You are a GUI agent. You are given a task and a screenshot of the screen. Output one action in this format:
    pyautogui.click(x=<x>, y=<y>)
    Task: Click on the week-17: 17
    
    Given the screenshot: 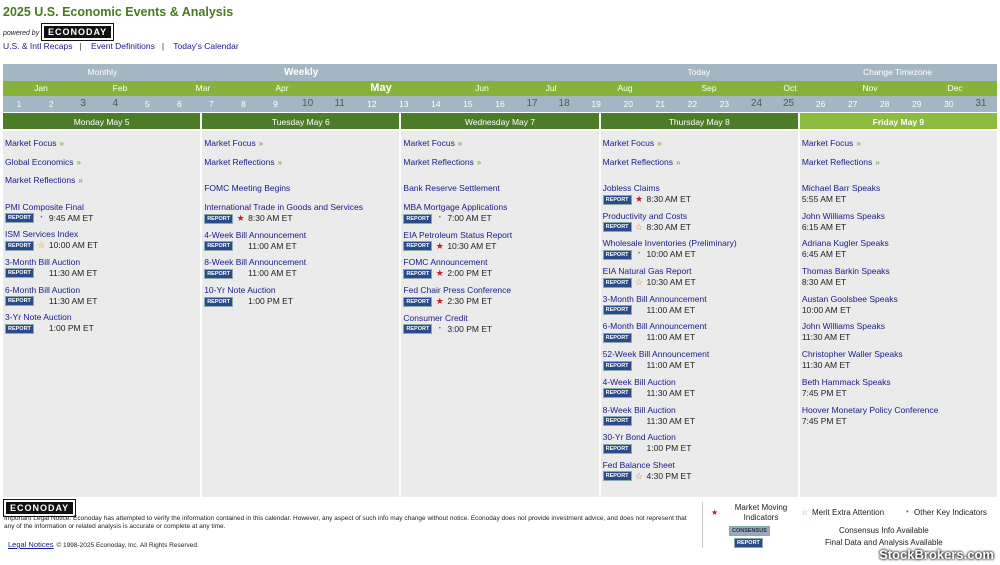 What is the action you would take?
    pyautogui.click(x=532, y=103)
    